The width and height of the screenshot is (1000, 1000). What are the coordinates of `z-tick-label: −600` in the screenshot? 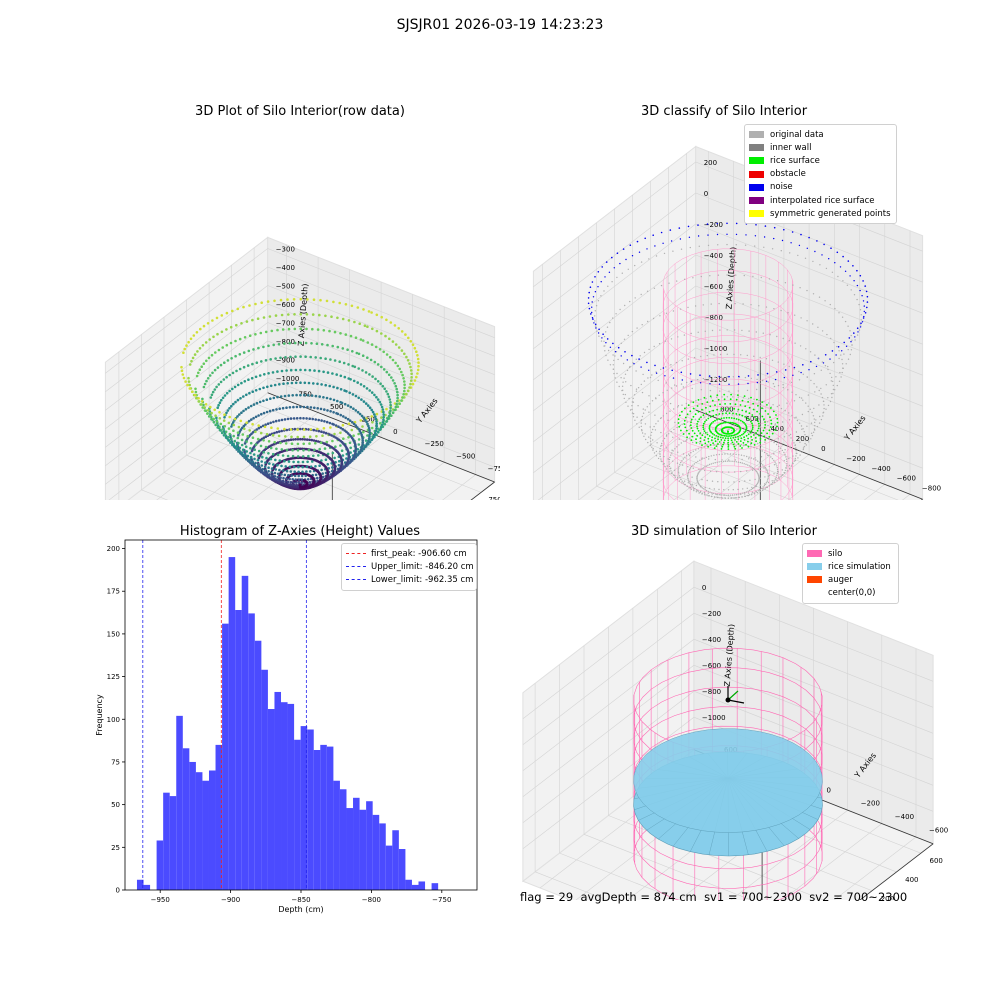 It's located at (285, 305).